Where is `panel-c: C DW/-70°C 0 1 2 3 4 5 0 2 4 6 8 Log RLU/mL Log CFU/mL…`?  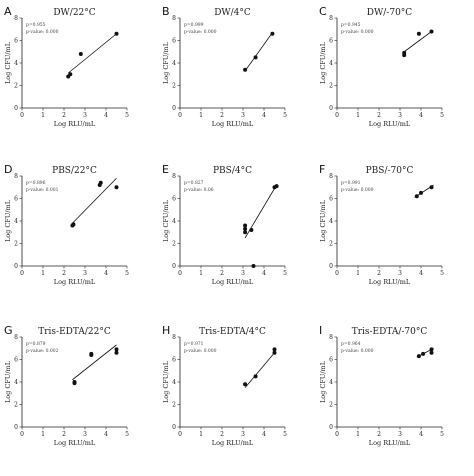 panel-c: C DW/-70°C 0 1 2 3 4 5 0 2 4 6 8 Log RLU/mL Log CFU/mL… is located at coordinates (381, 66).